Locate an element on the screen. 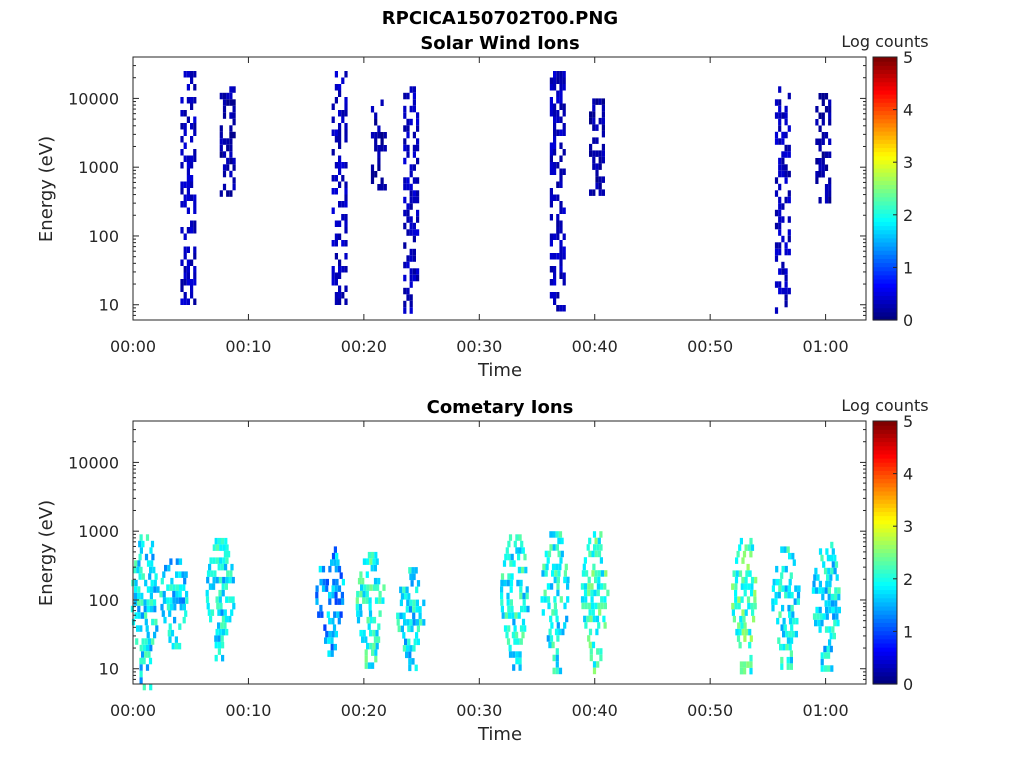 This screenshot has height=768, width=1024. x-tick-label: 00:10 is located at coordinates (248, 346).